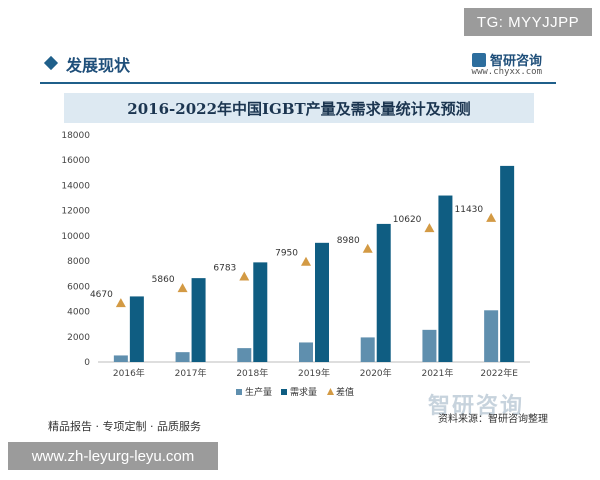 The height and width of the screenshot is (480, 600). What do you see at coordinates (376, 373) in the screenshot?
I see `x-tick-label: 2020年` at bounding box center [376, 373].